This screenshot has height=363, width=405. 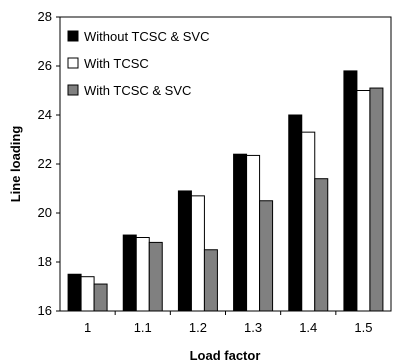 What do you see at coordinates (116, 63) in the screenshot?
I see `legend-label: With TCSC` at bounding box center [116, 63].